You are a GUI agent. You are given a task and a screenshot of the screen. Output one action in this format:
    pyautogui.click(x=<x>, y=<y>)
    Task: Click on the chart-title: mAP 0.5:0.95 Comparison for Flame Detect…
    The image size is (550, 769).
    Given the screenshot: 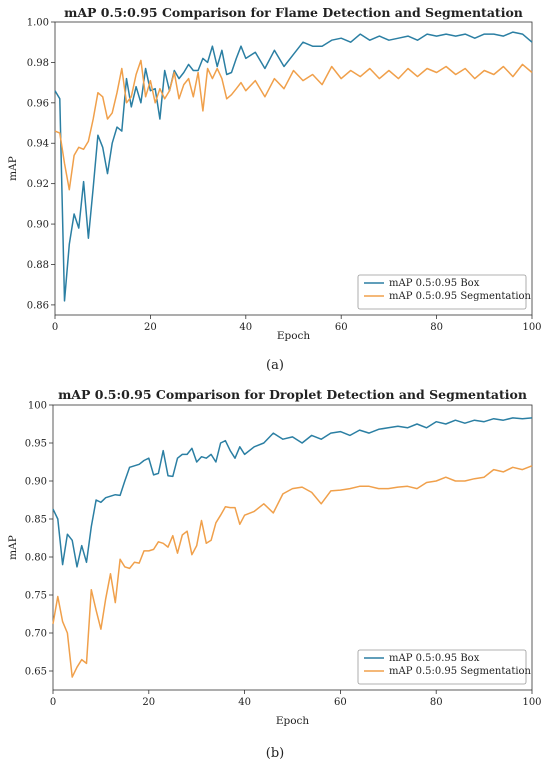 What is the action you would take?
    pyautogui.click(x=293, y=12)
    